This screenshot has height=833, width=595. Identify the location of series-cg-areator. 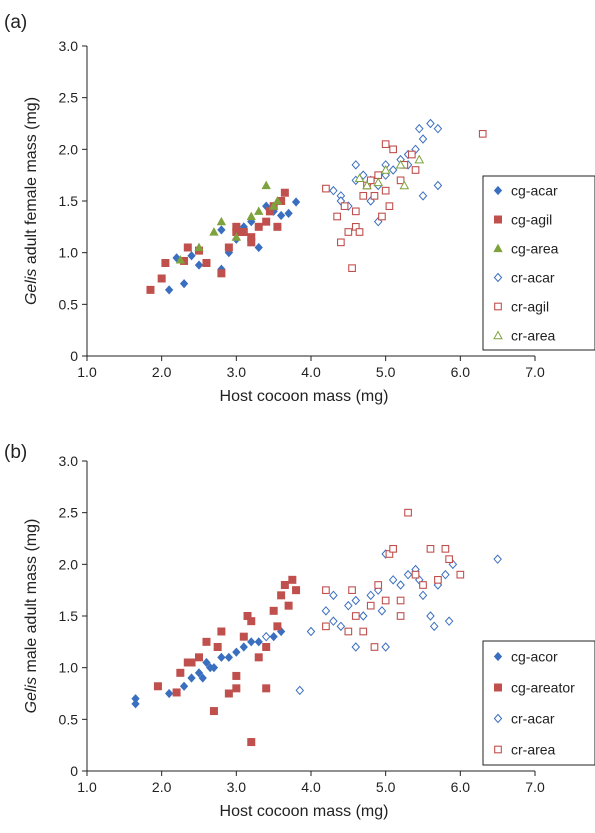
(227, 661).